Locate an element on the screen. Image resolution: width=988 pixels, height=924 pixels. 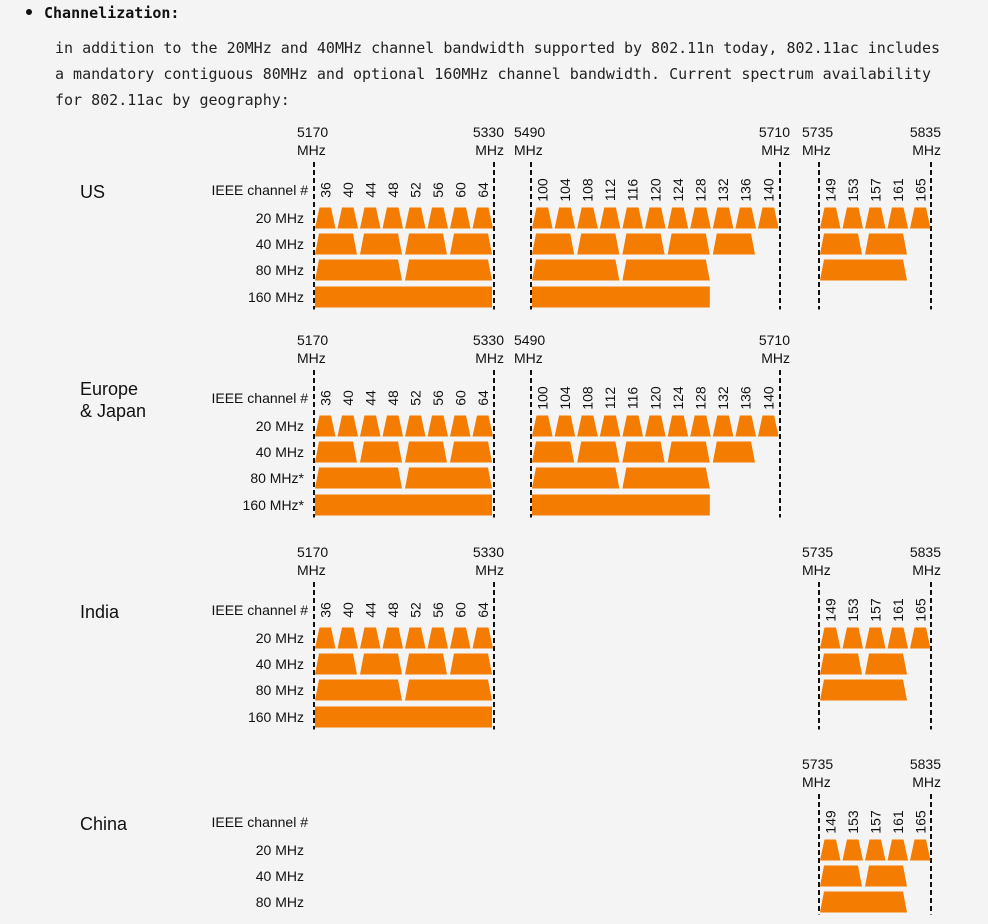
channel-number: 132 is located at coordinates (723, 190).